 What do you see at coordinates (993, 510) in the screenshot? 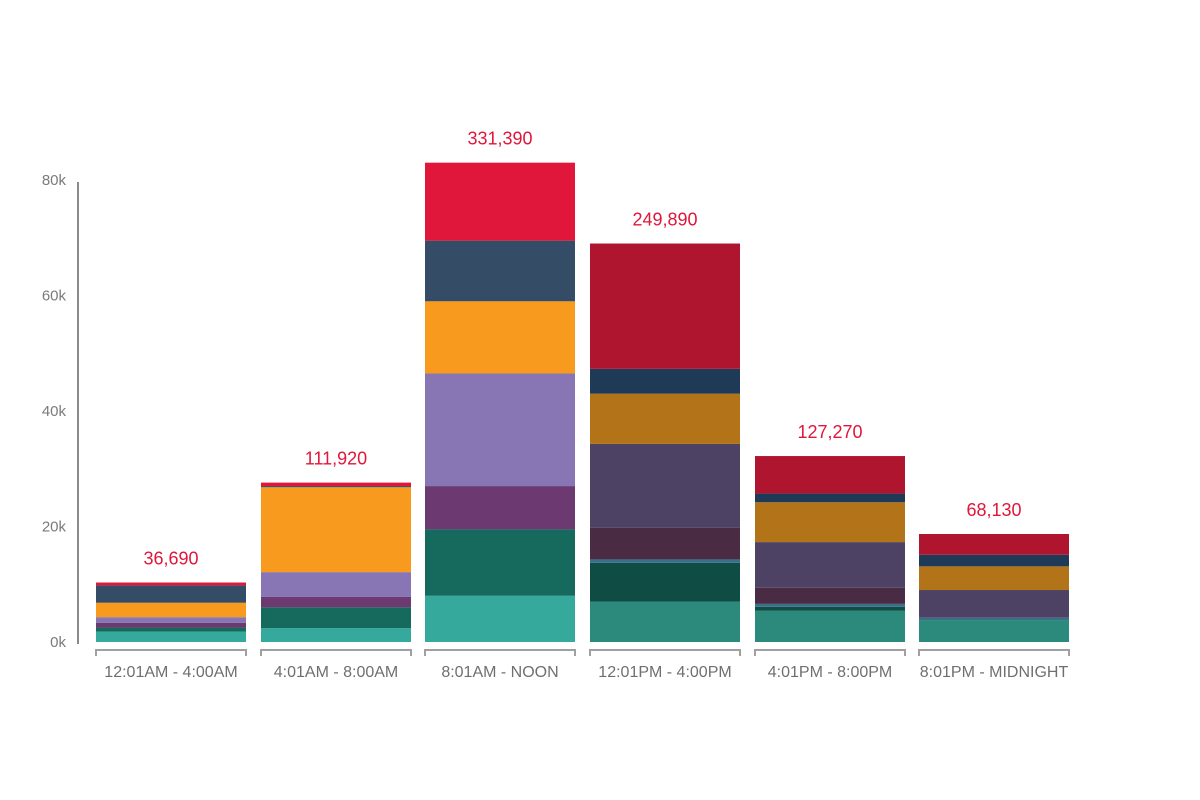
I see `bar-total-label: 68,130` at bounding box center [993, 510].